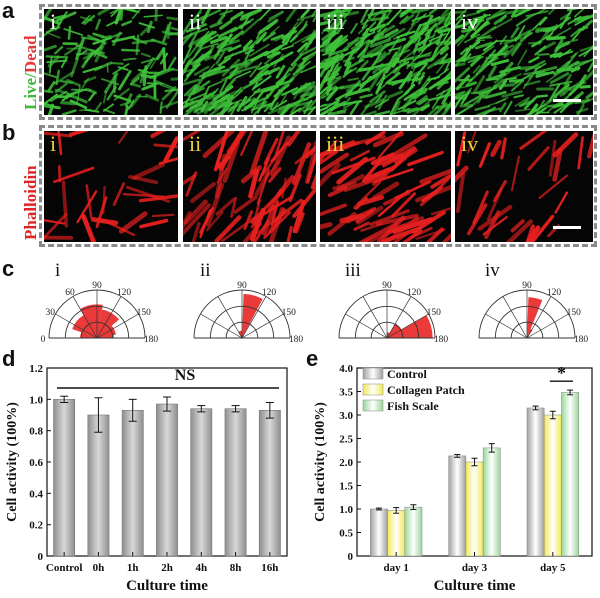 Image resolution: width=600 pixels, height=598 pixels. What do you see at coordinates (475, 586) in the screenshot?
I see `chart-e-xlabel: Culture time` at bounding box center [475, 586].